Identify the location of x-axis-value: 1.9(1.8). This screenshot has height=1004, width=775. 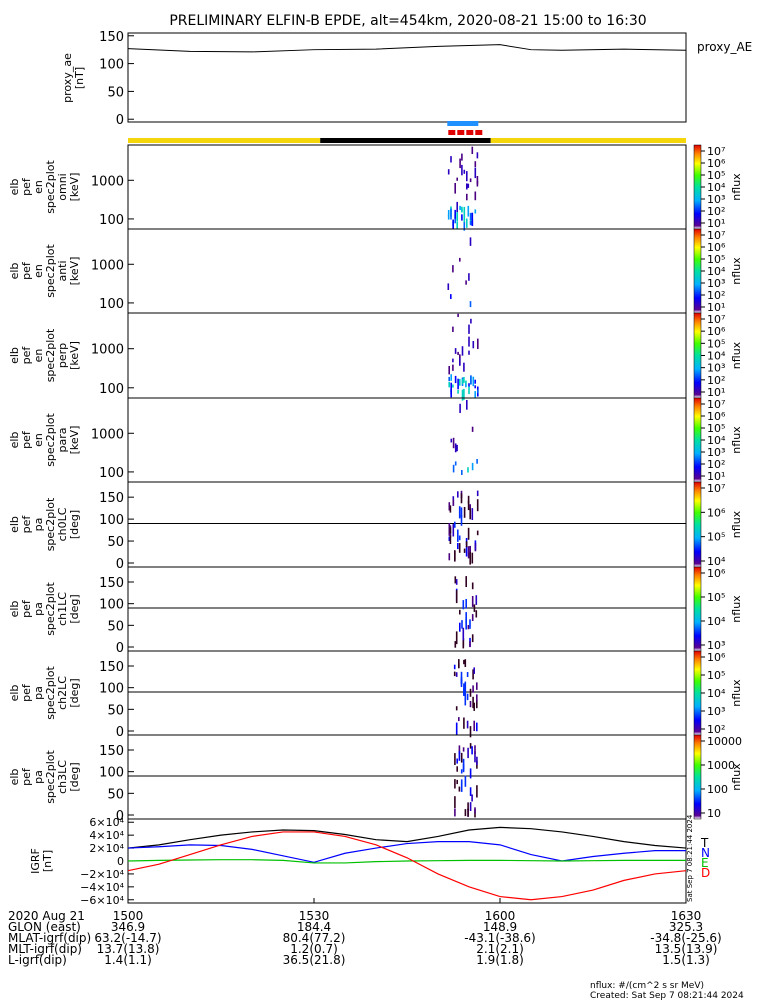
(500, 960).